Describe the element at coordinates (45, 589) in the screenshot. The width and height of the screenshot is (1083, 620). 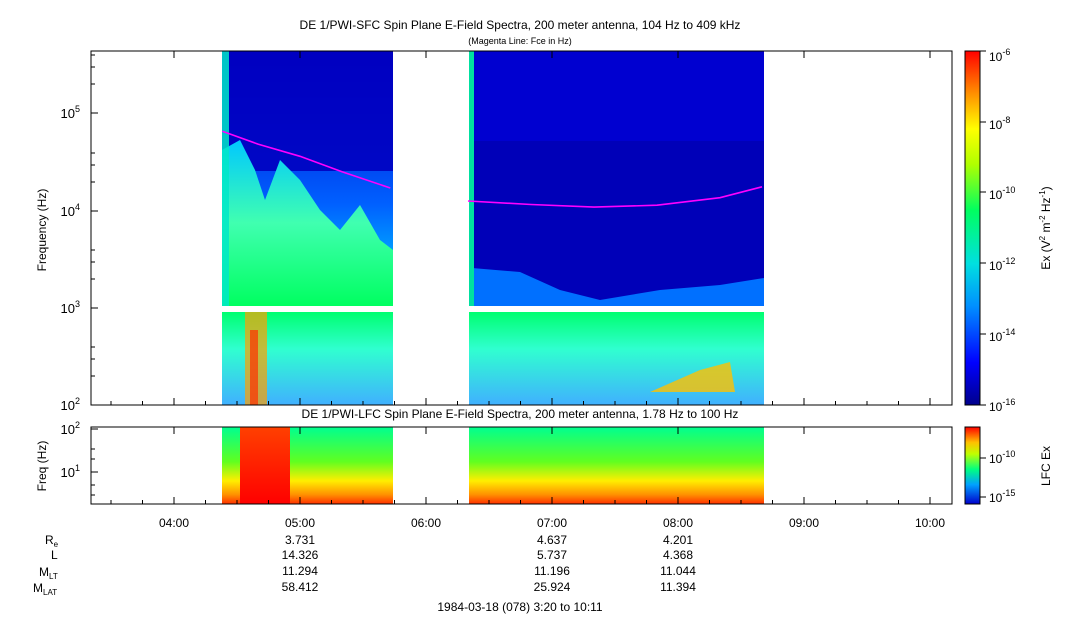
I see `eph-label-mlat: MLAT` at that location.